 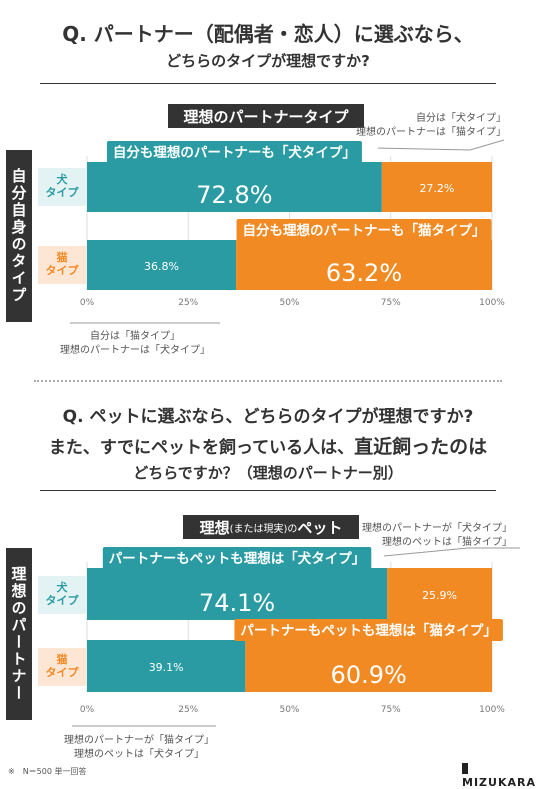 I want to click on chart2-row-label-cat: 猫 タイプ, so click(x=62, y=667).